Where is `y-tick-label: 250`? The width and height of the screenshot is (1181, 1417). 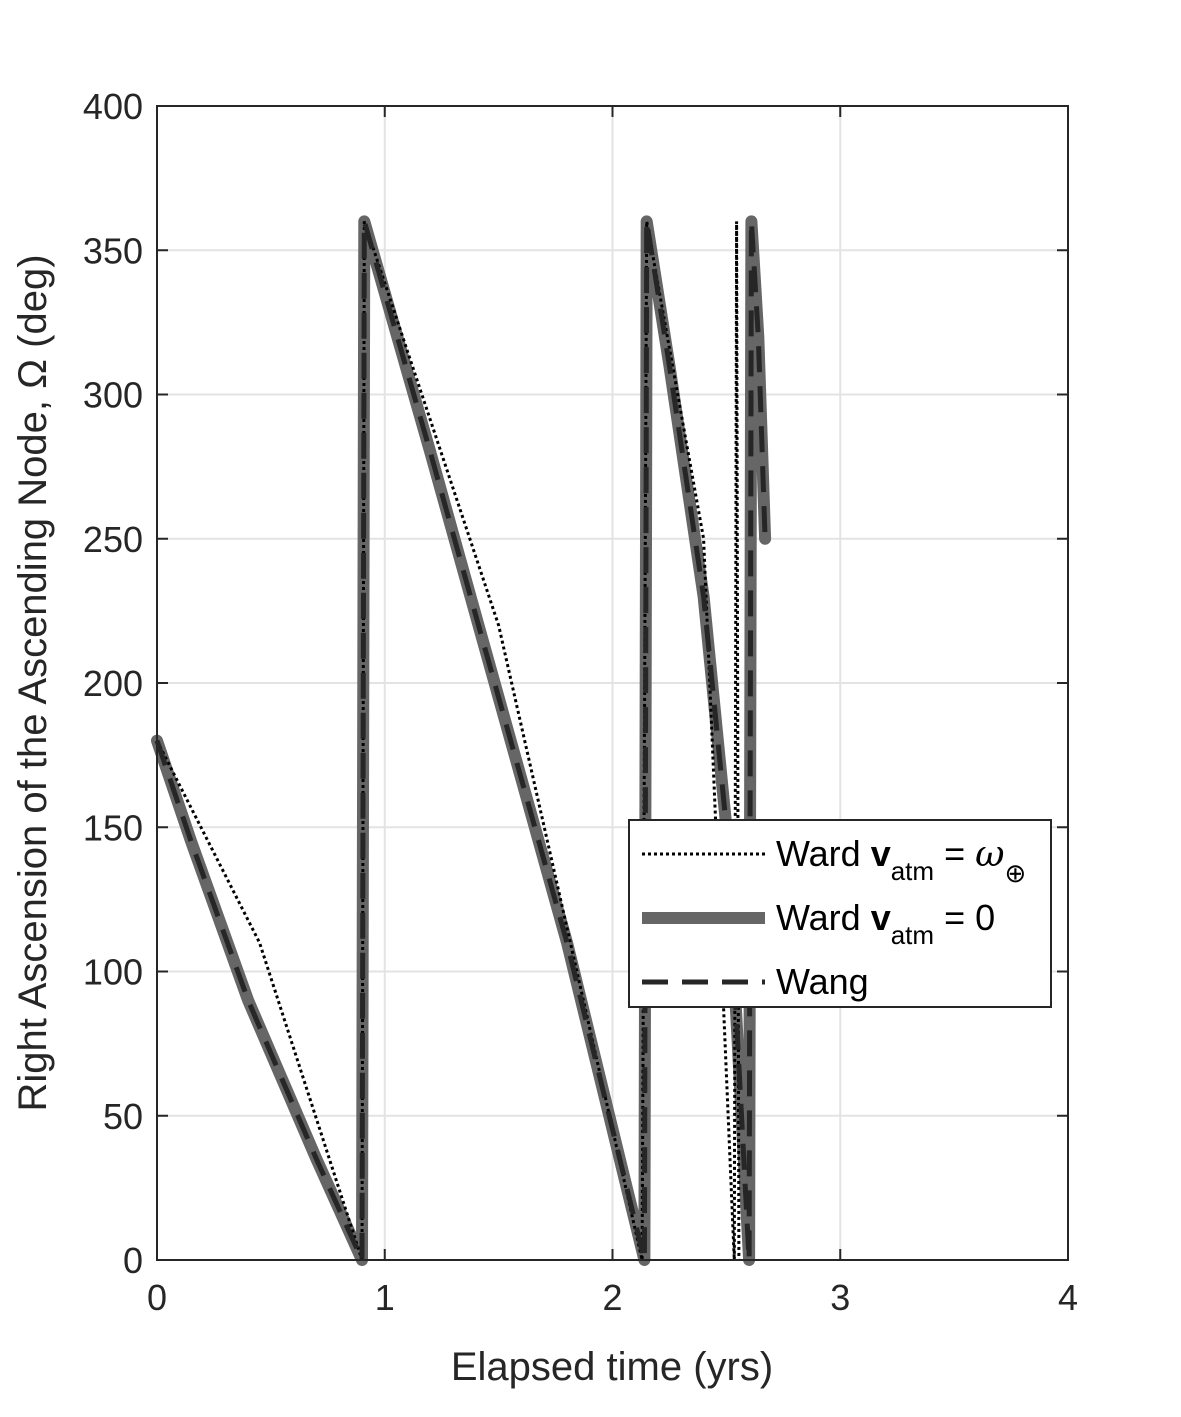 y-tick-label: 250 is located at coordinates (113, 539).